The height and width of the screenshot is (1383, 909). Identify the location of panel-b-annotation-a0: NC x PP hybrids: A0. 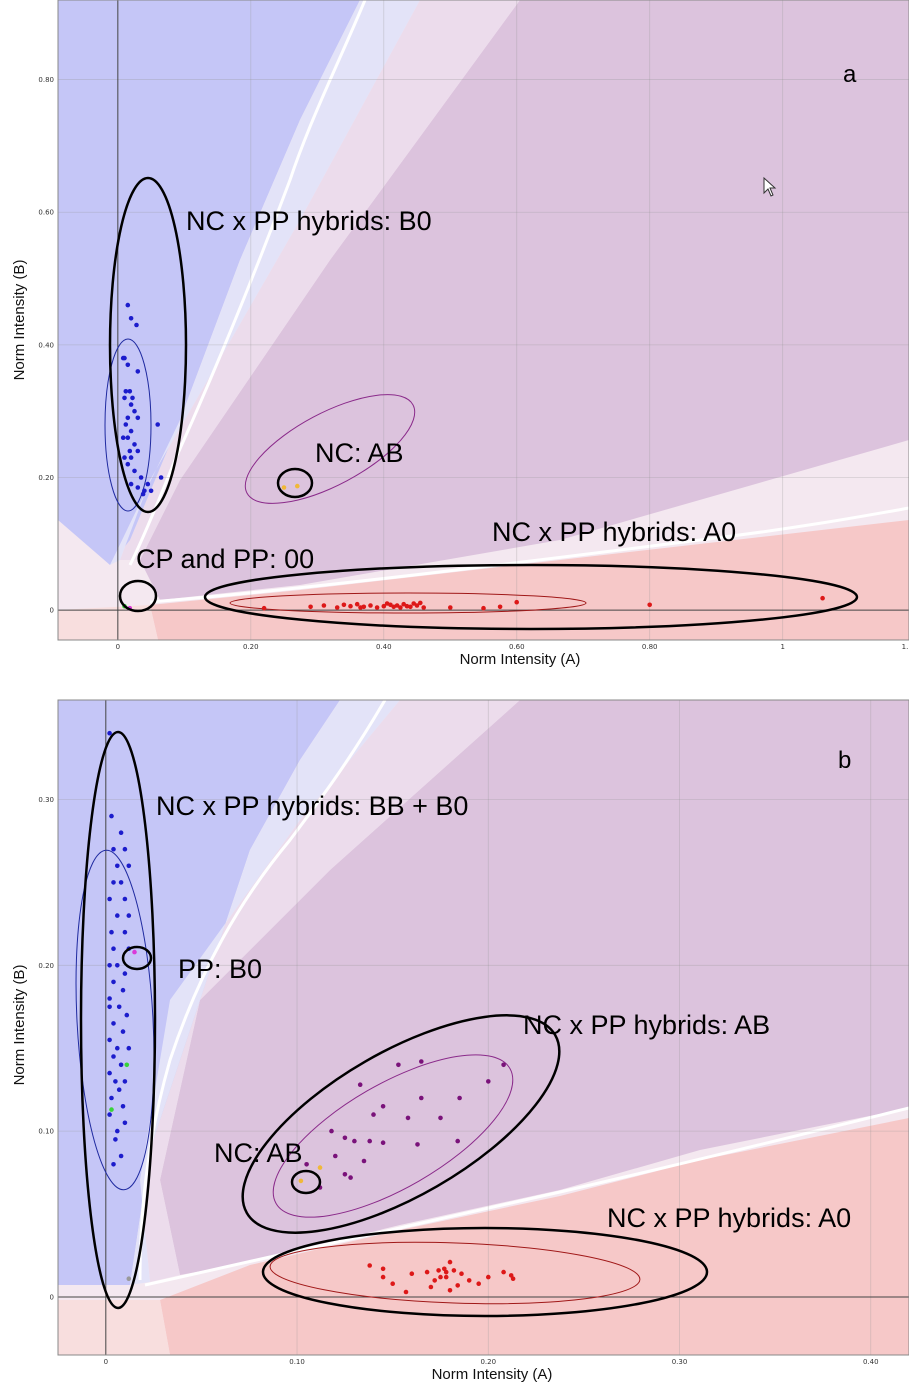
(729, 1218).